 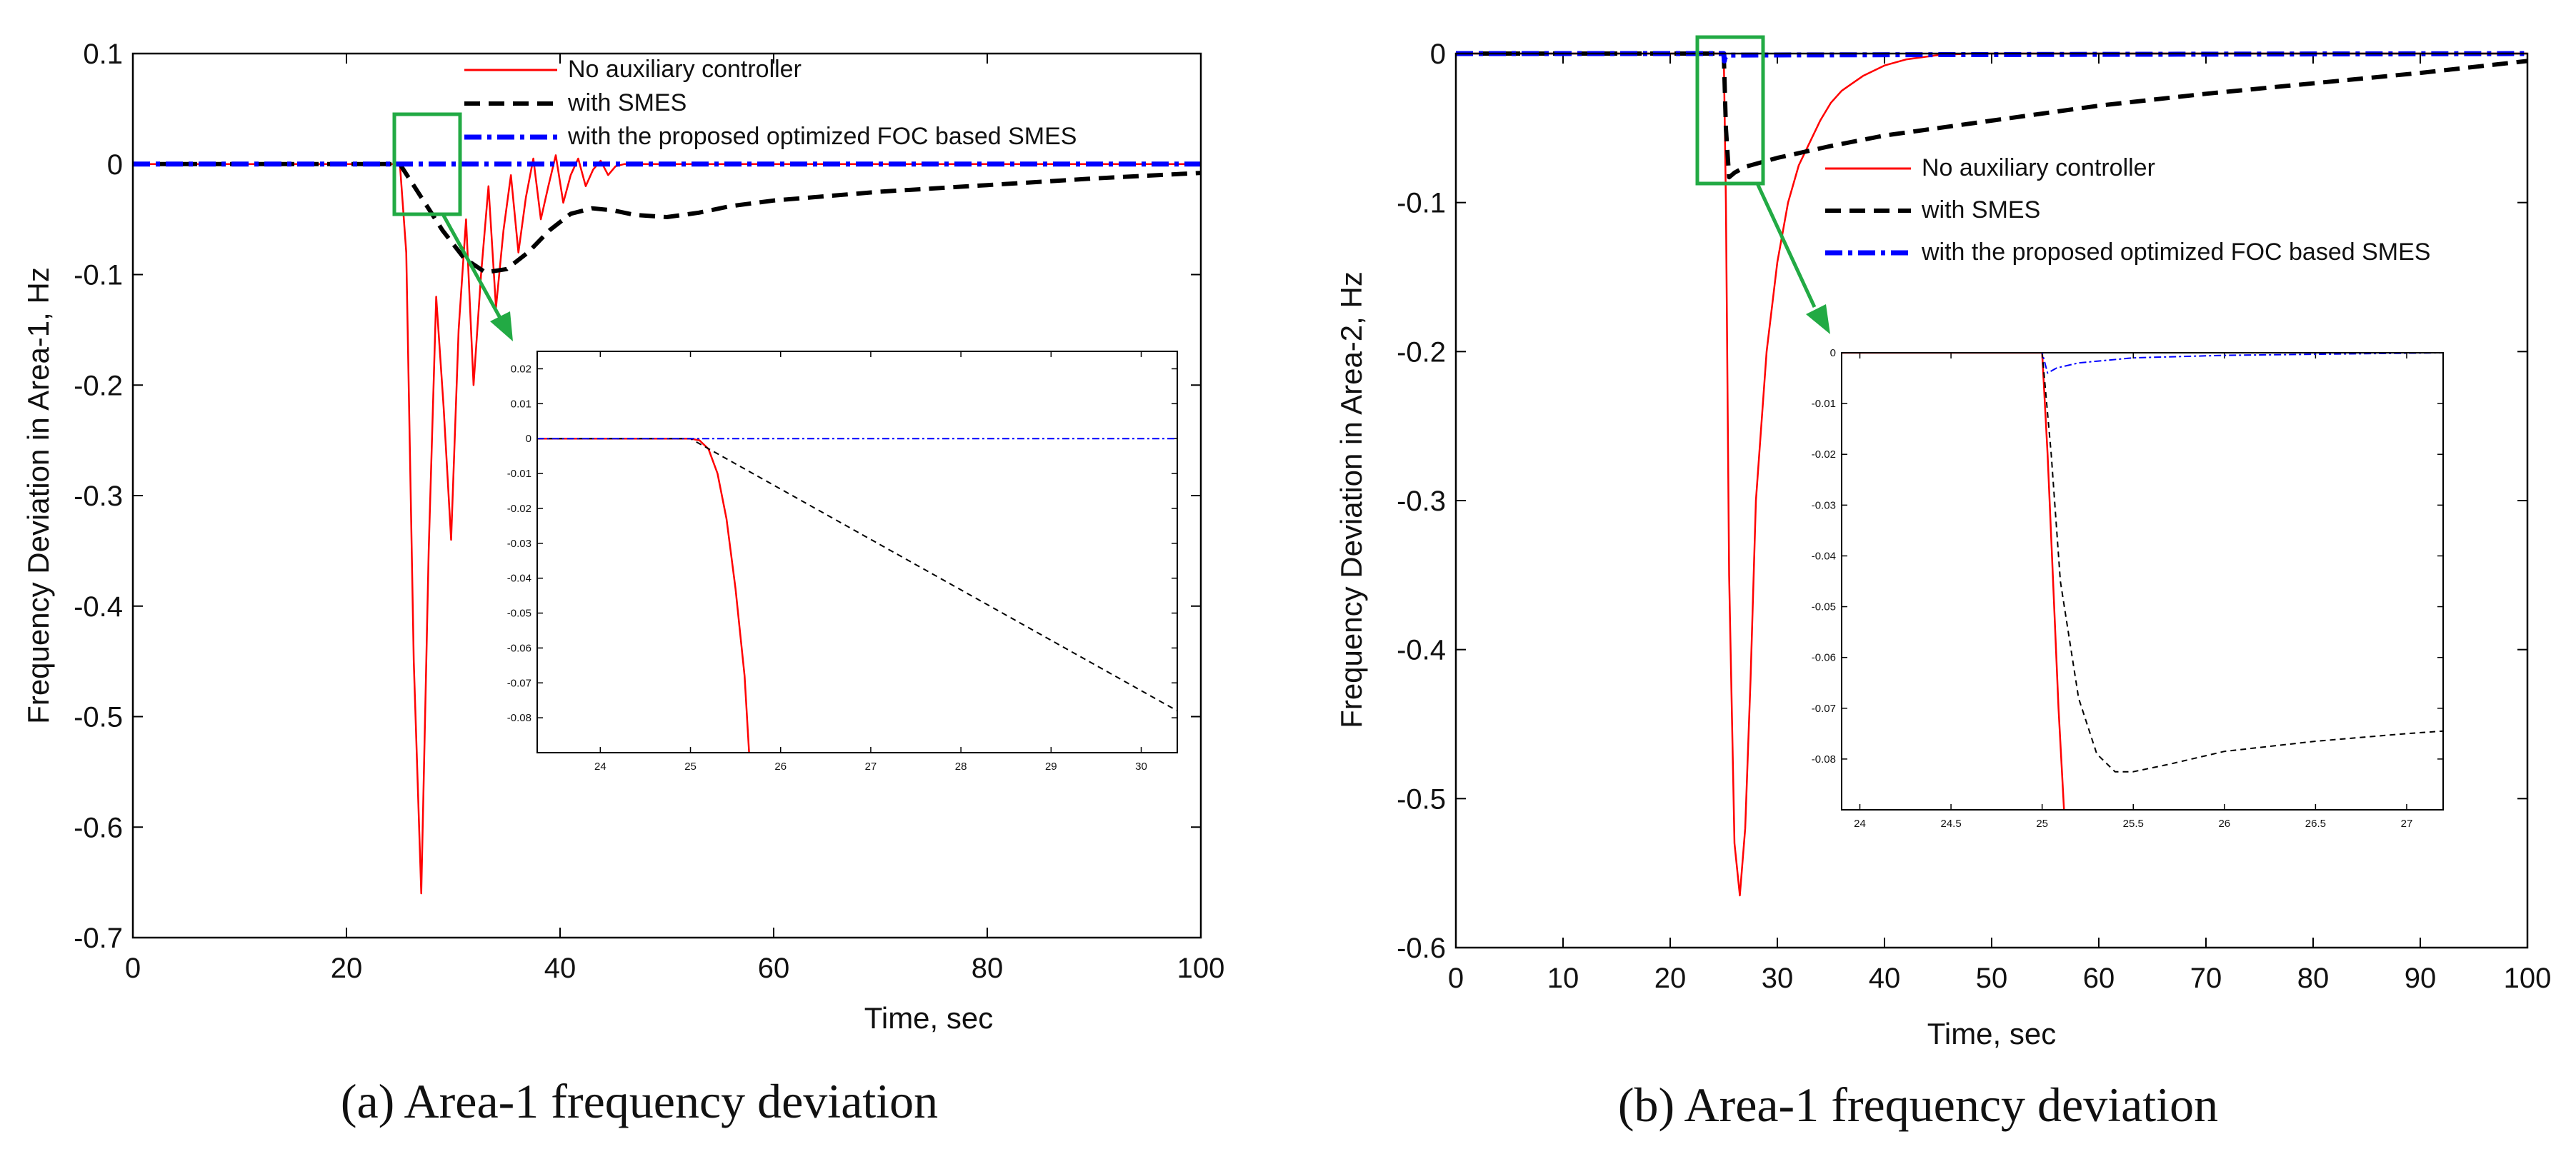 What do you see at coordinates (38, 495) in the screenshot?
I see `panel-a-y-axis-label: Frequency Deviation in Area-1, Hz` at bounding box center [38, 495].